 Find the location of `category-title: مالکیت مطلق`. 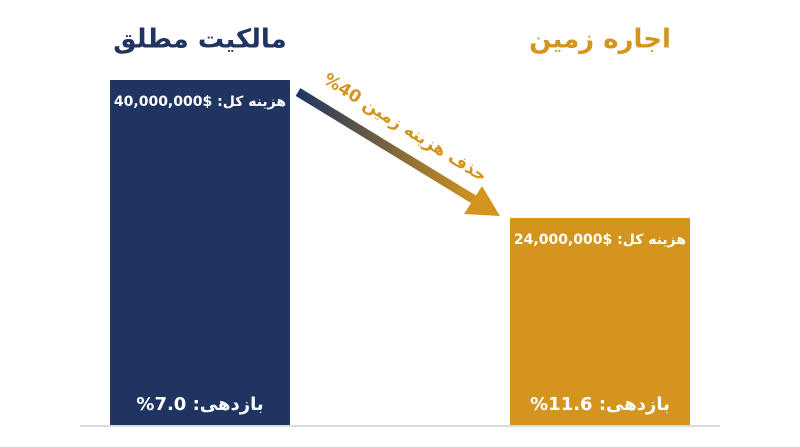

category-title: مالکیت مطلق is located at coordinates (199, 40).